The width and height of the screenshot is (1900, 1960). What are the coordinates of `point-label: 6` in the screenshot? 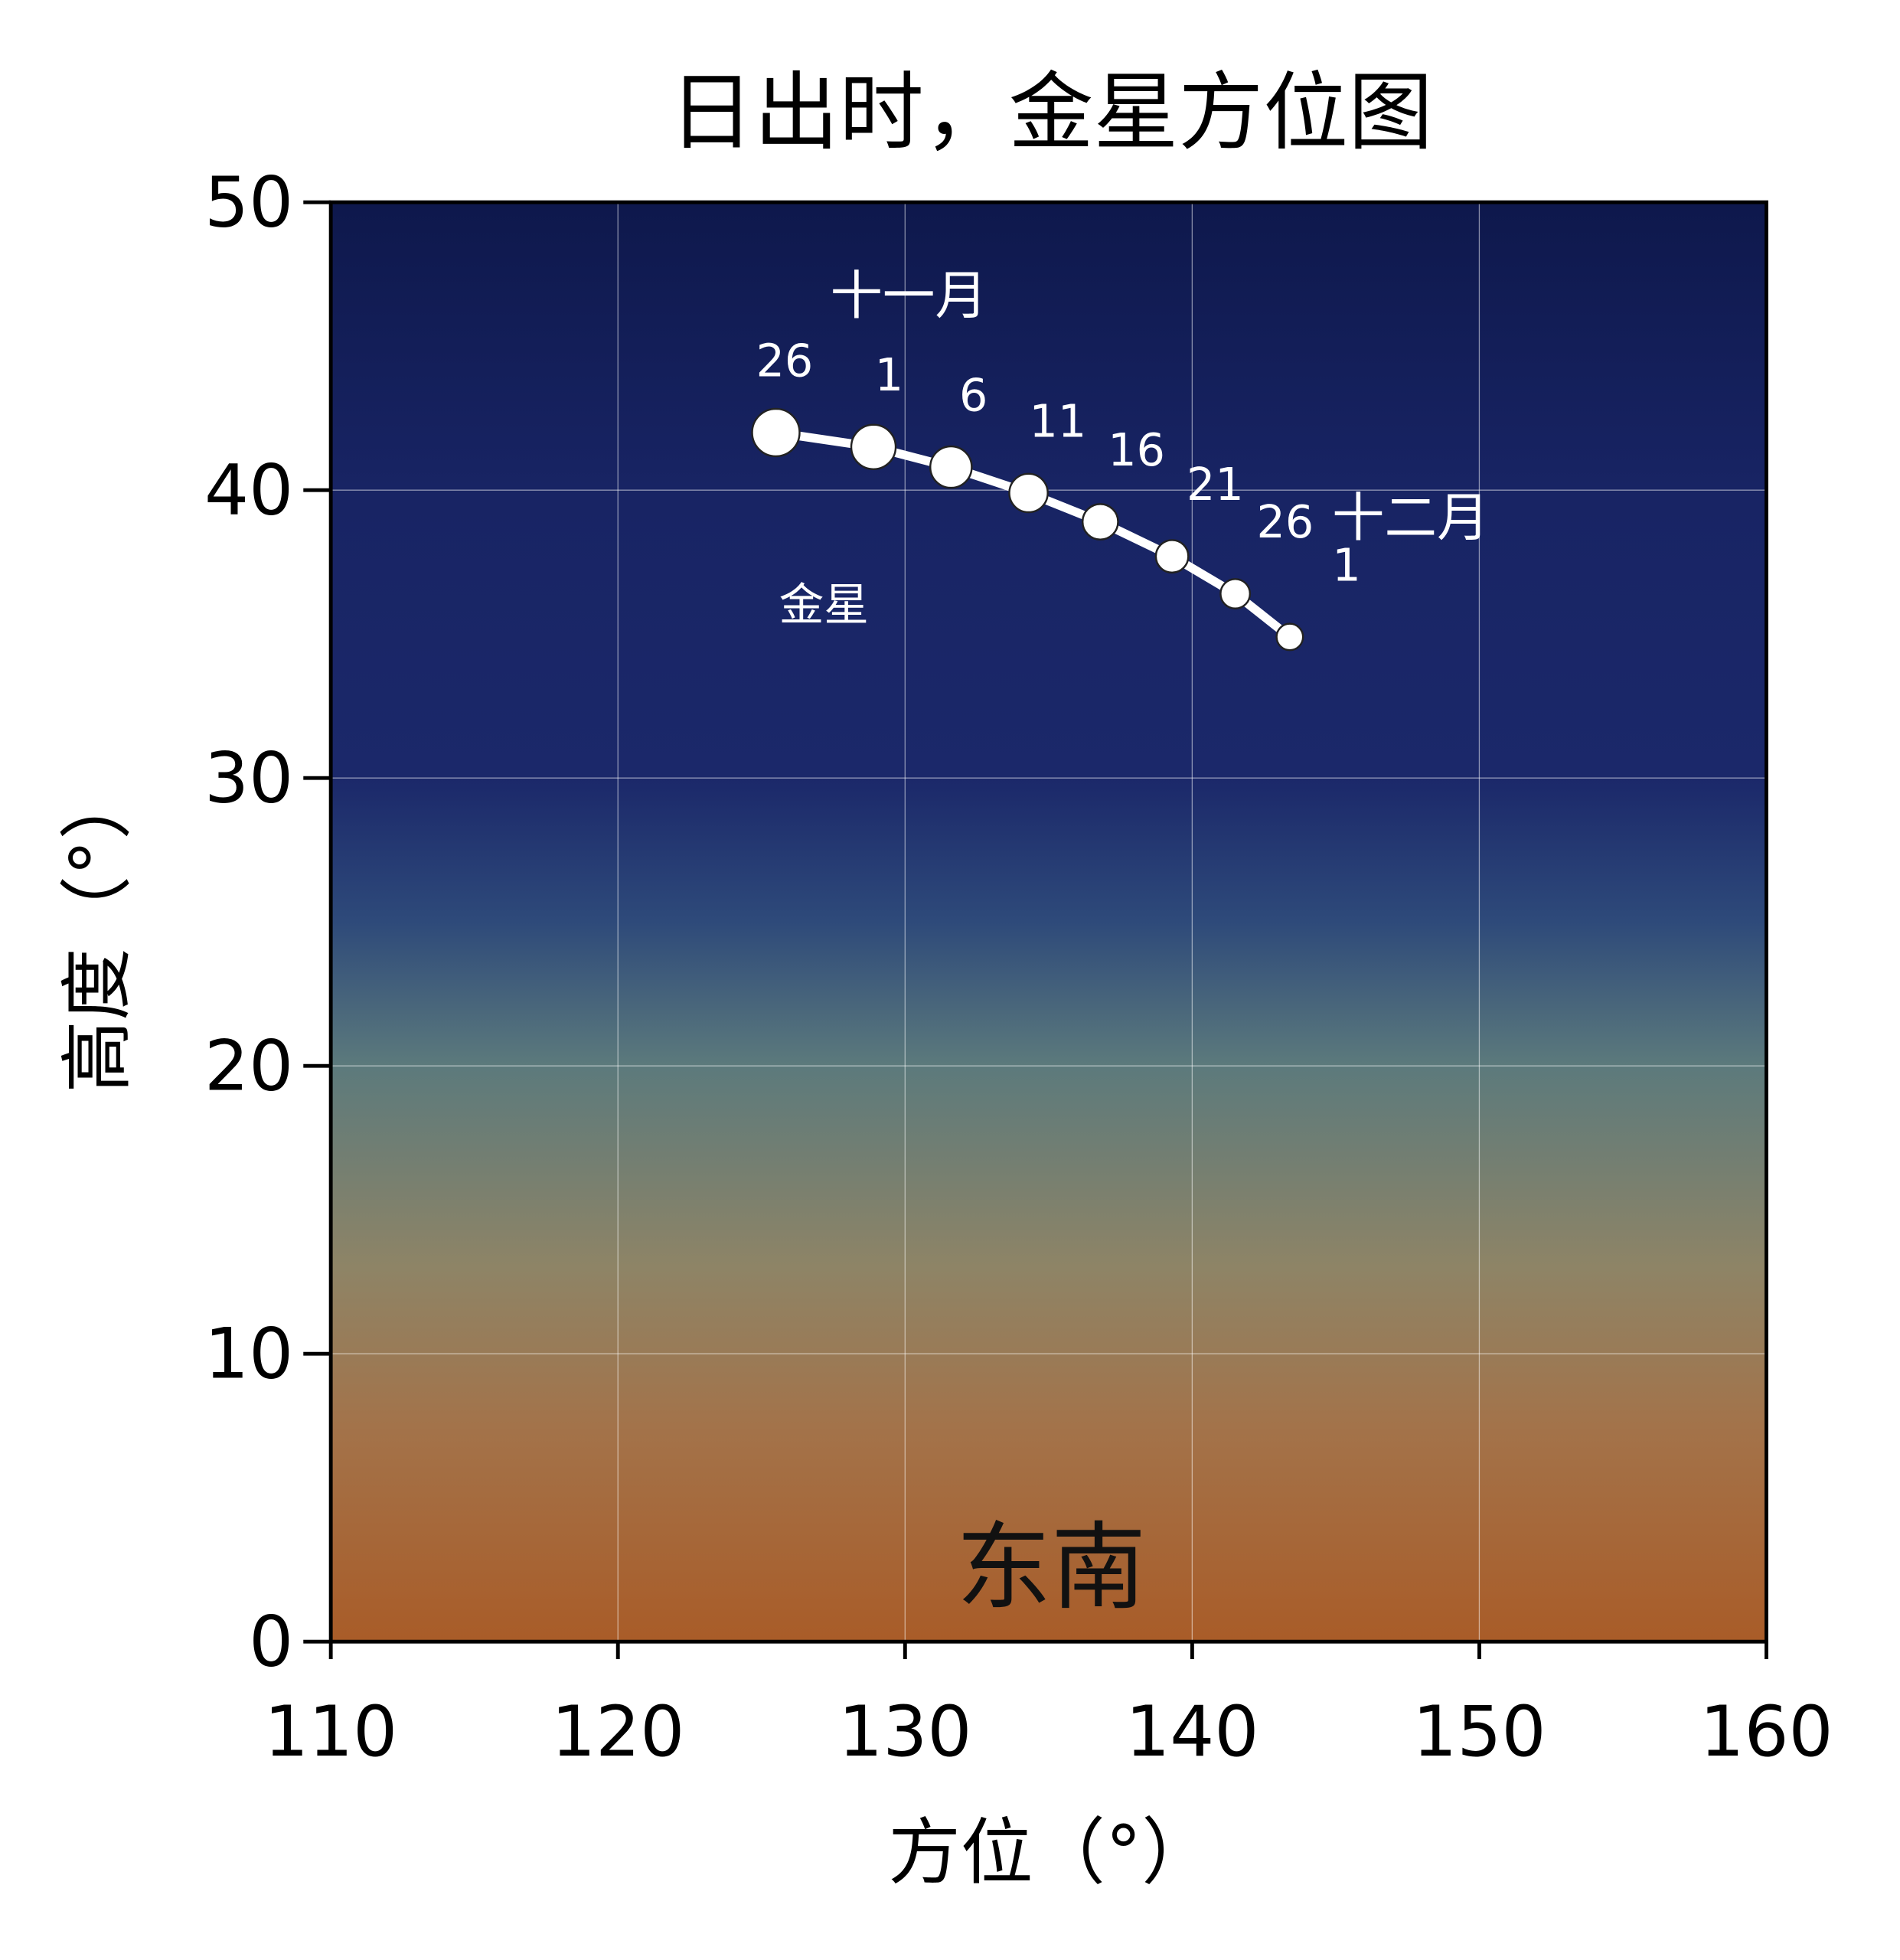 It's located at (973, 396).